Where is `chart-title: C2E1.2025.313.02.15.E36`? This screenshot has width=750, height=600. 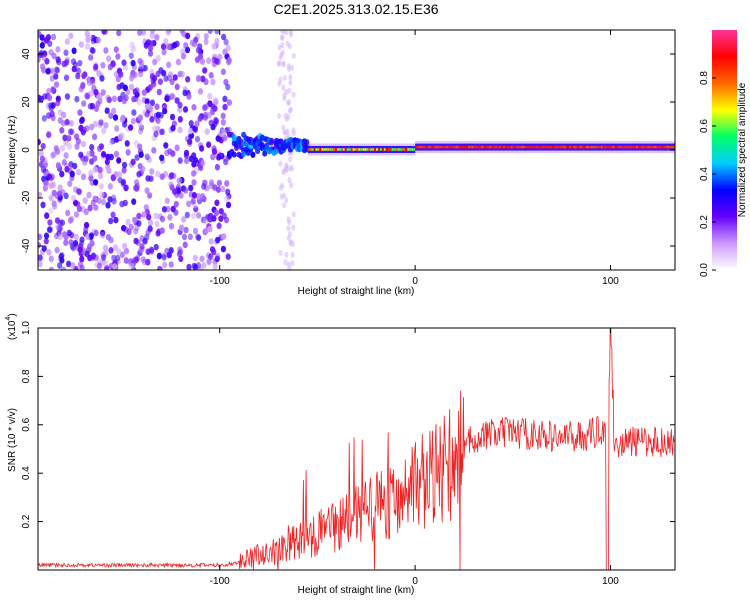
chart-title: C2E1.2025.313.02.15.E36 is located at coordinates (355, 9).